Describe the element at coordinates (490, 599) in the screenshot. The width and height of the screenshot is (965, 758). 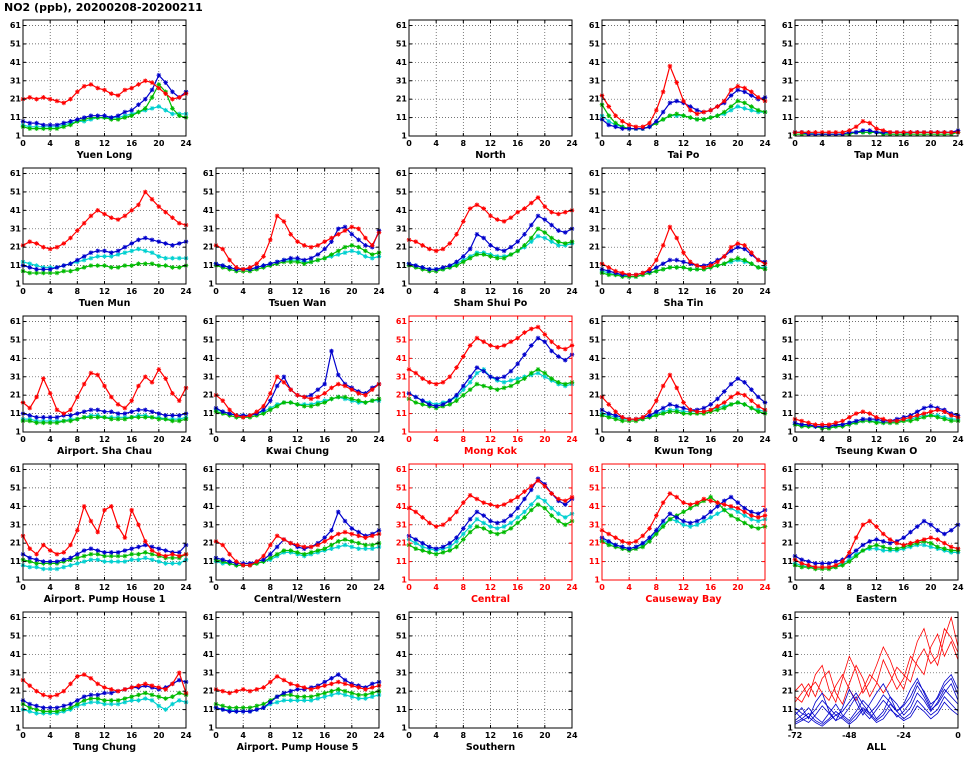
I see `chart-title: Central` at that location.